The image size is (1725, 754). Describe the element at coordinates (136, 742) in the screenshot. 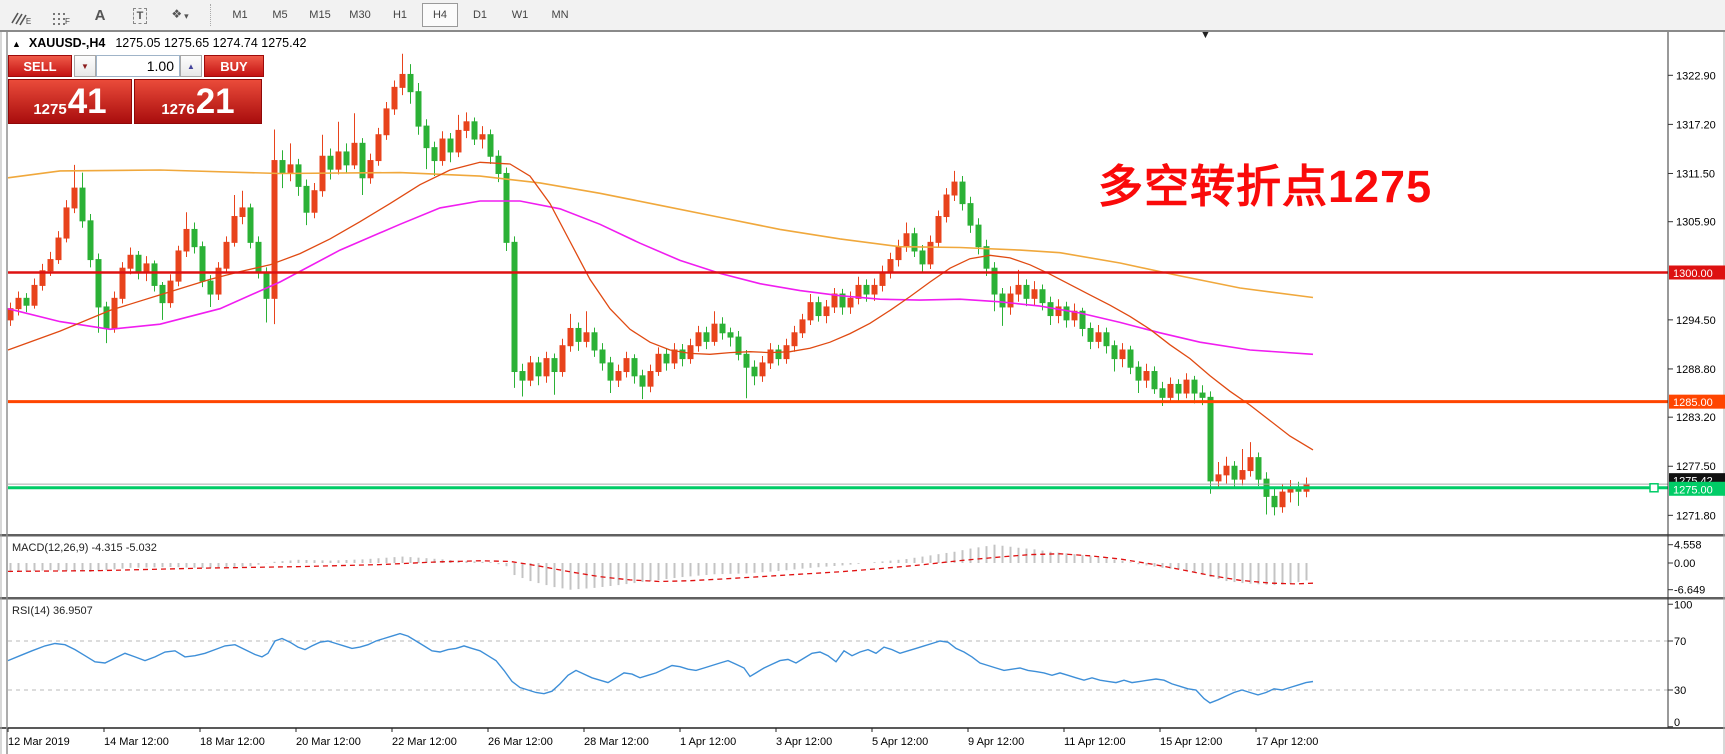

I see `svg-text: 14 Mar 12:00` at that location.